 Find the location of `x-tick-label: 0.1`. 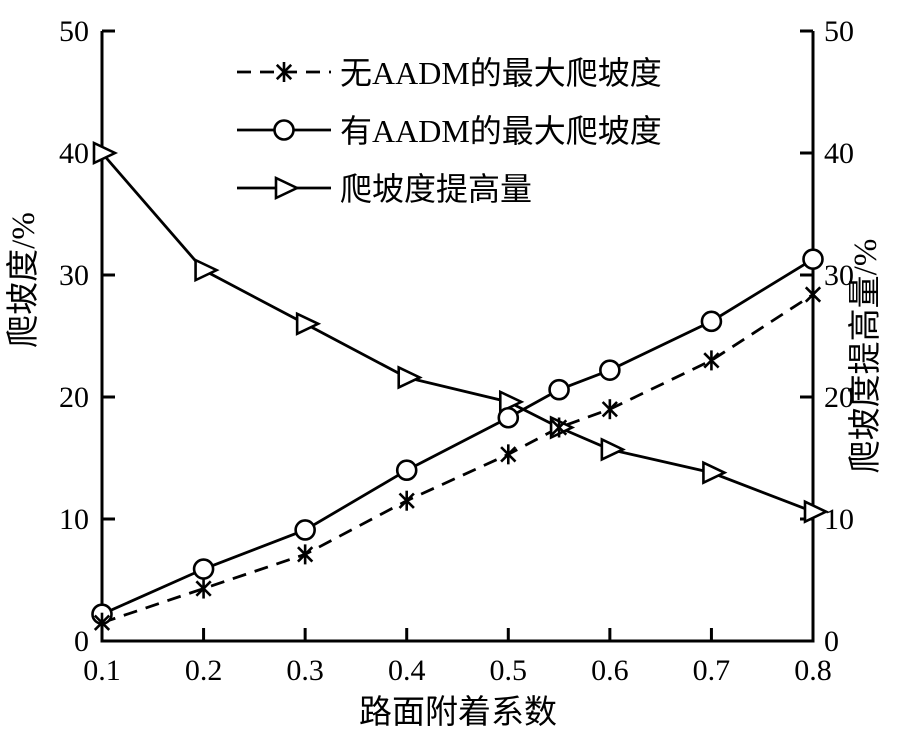

x-tick-label: 0.1 is located at coordinates (102, 670).